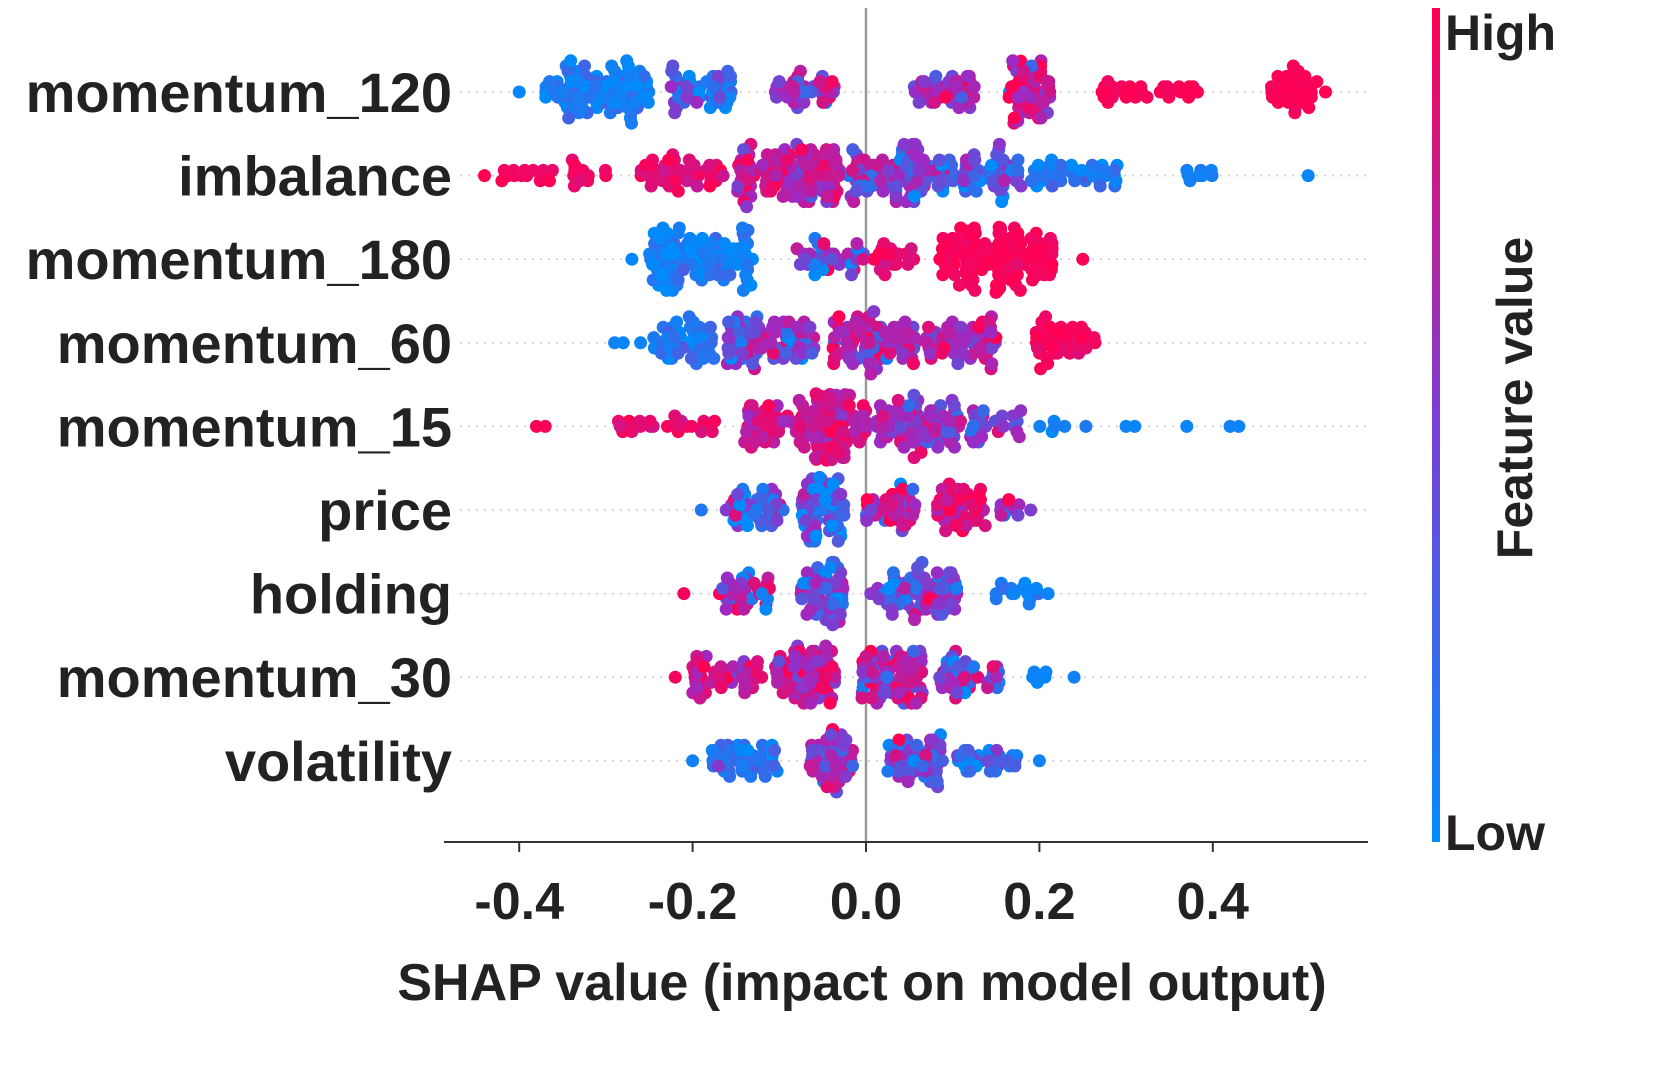  I want to click on colorbar-gradient, so click(1436, 425).